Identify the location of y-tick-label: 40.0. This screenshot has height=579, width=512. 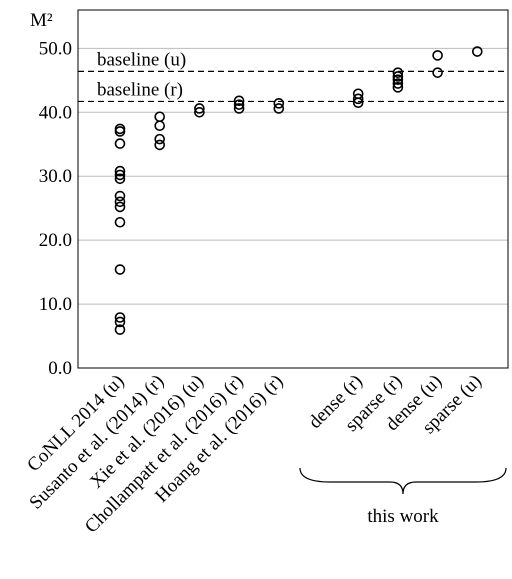
(55, 112).